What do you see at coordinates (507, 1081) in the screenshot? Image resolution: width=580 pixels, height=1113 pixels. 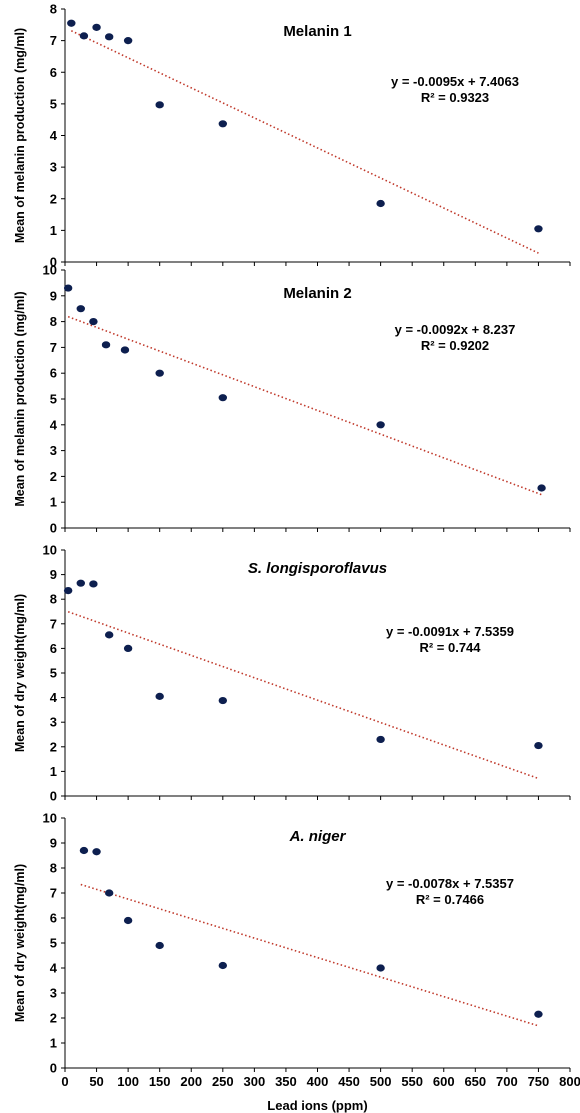 I see `x-tick-label: 700` at bounding box center [507, 1081].